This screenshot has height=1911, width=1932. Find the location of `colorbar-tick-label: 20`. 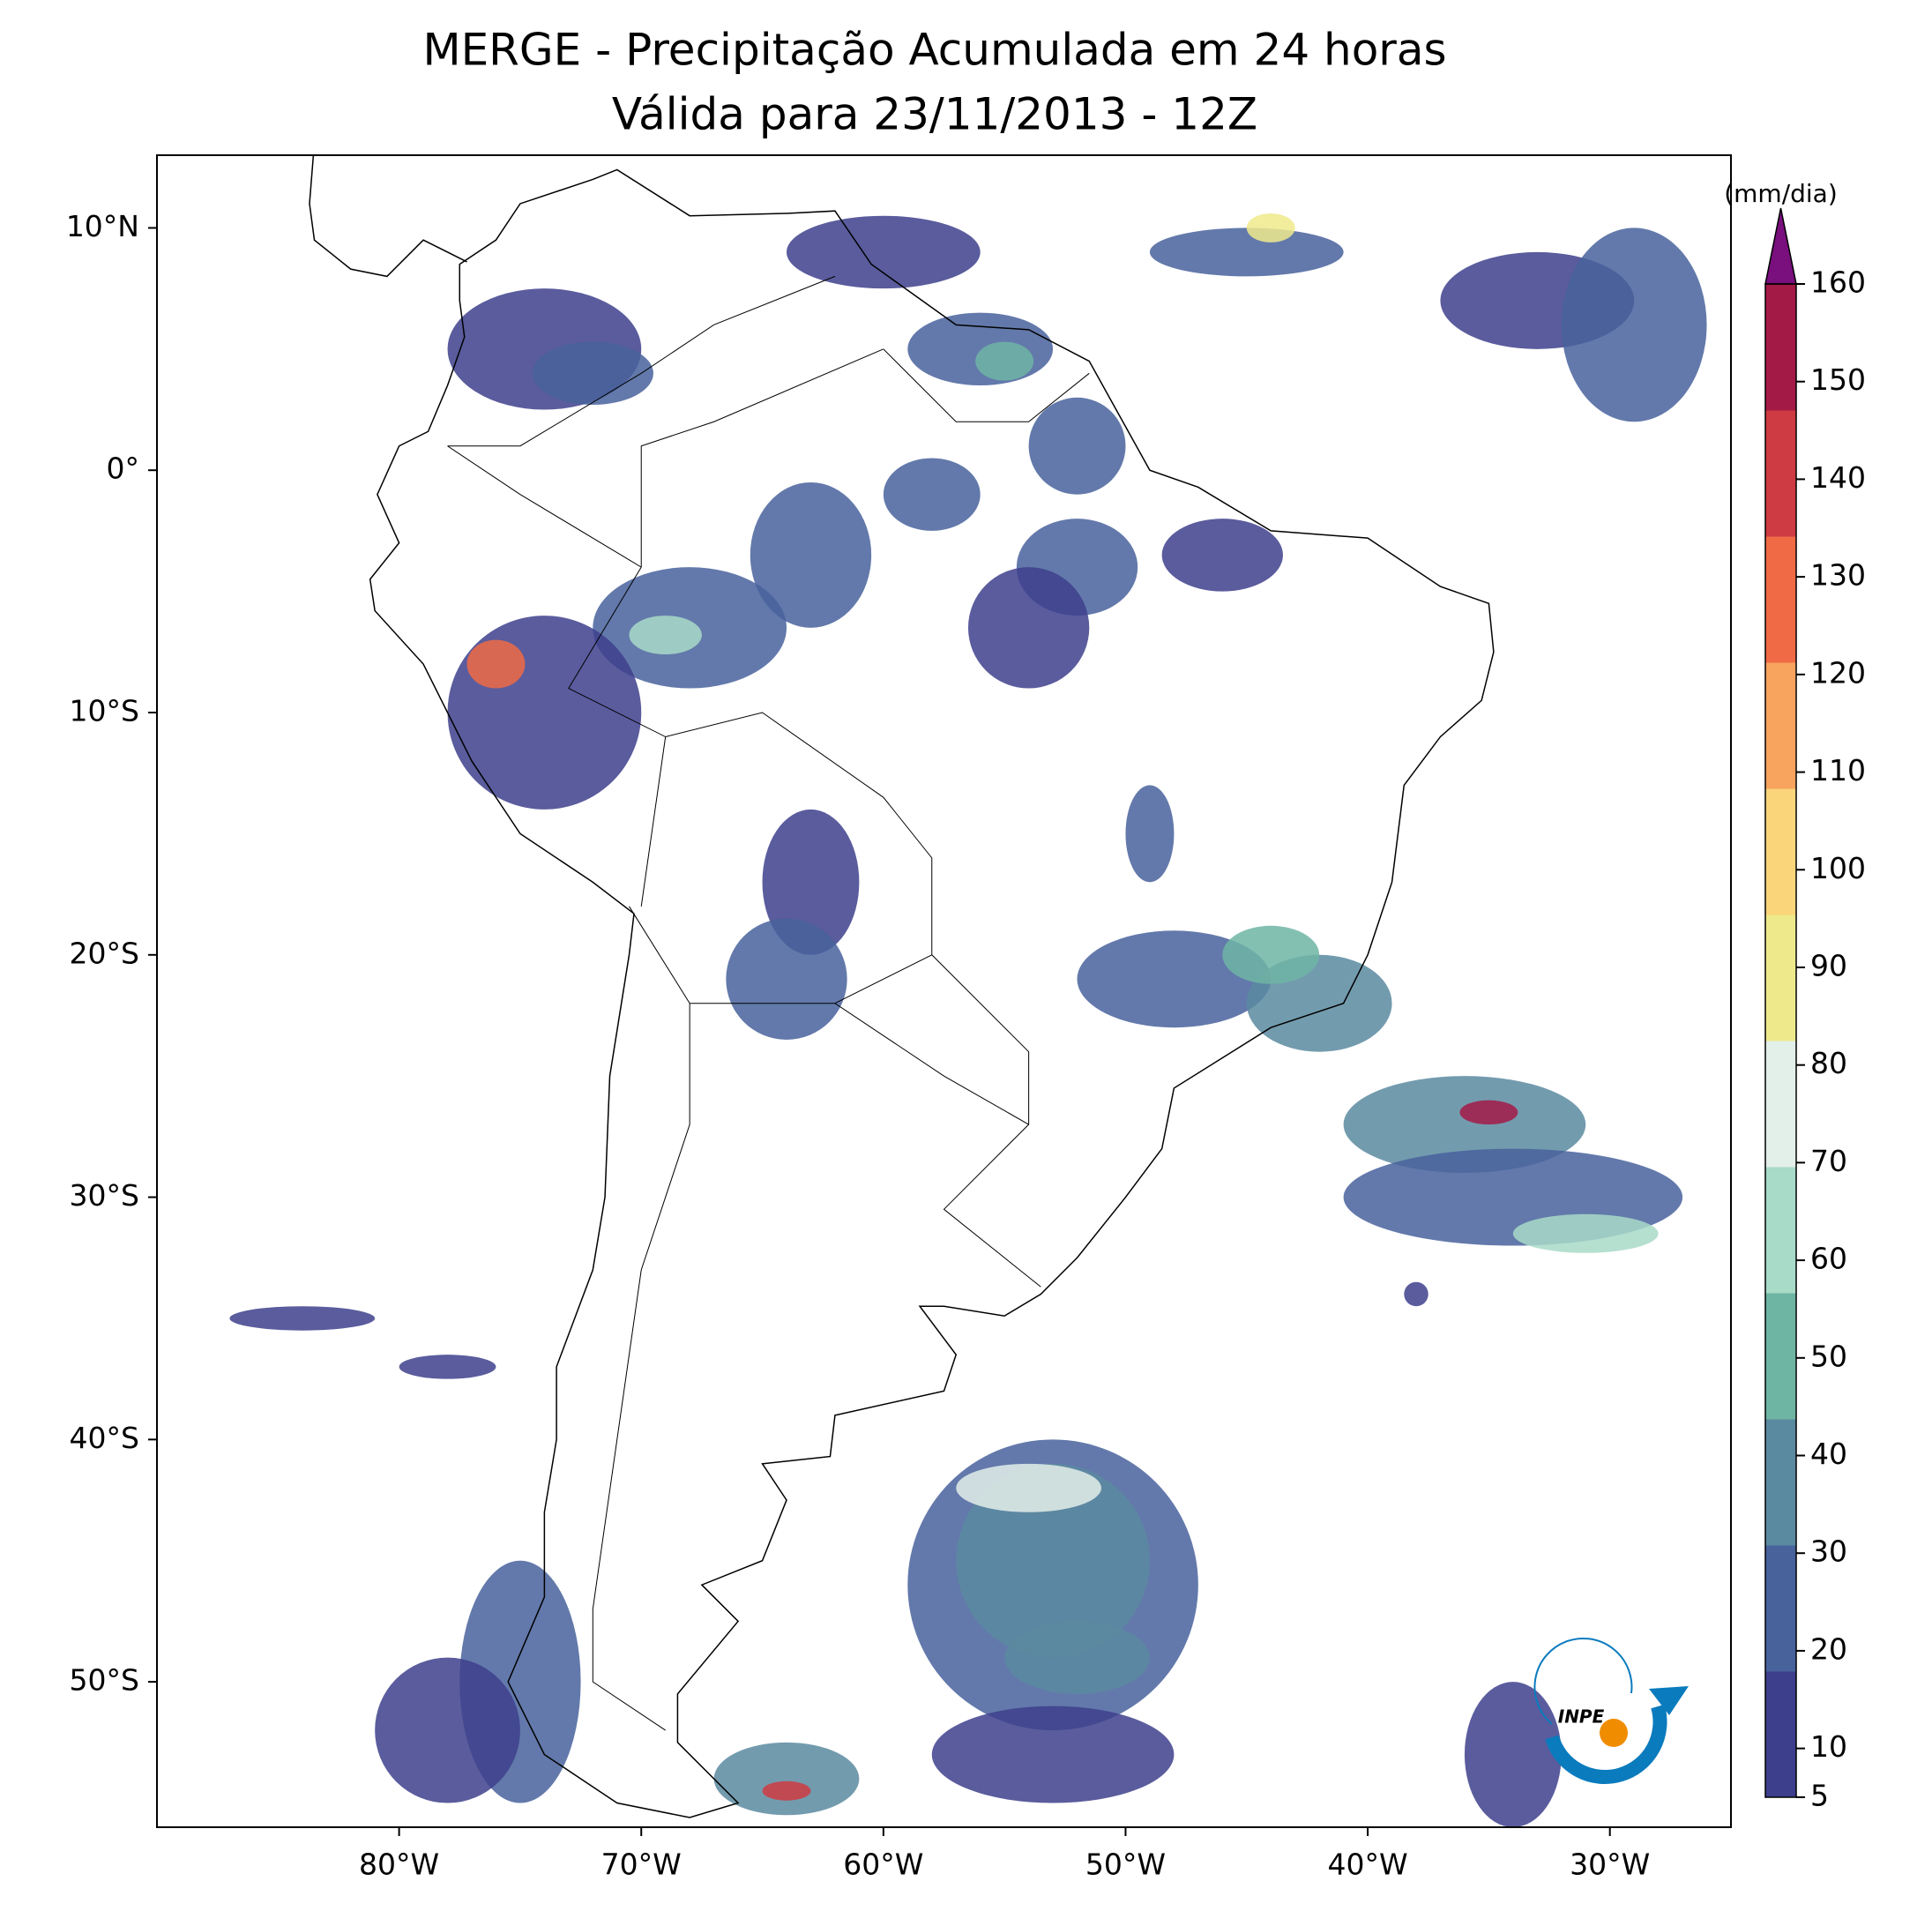

colorbar-tick-label: 20 is located at coordinates (1828, 1649).